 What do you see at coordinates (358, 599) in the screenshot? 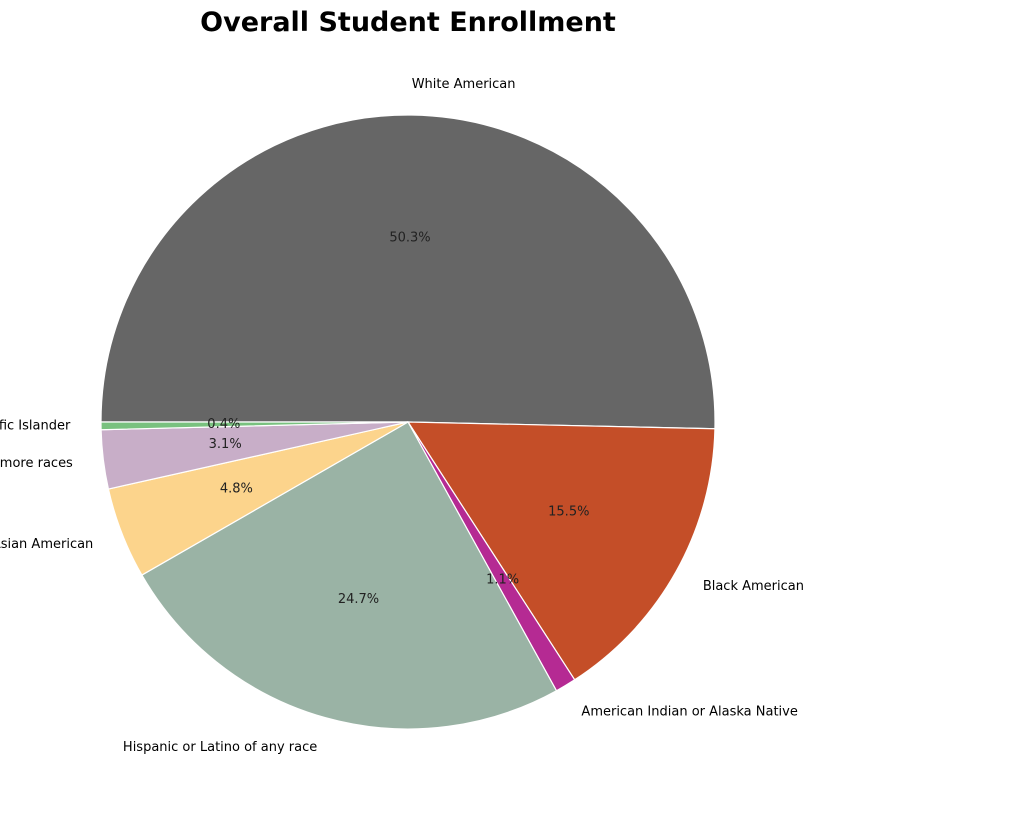
I see `slice-percent-3: 24.7%` at bounding box center [358, 599].